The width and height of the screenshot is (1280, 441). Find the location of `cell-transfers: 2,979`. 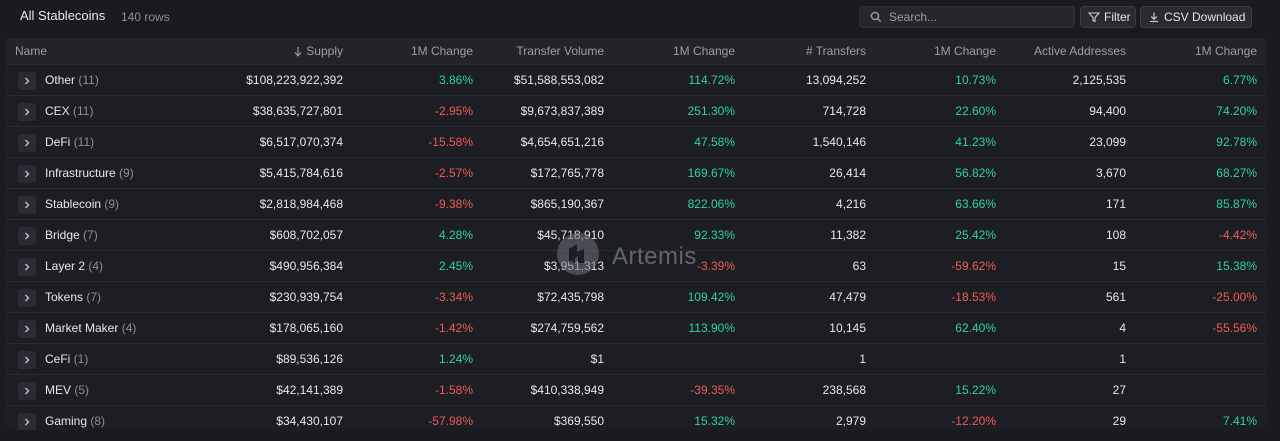

cell-transfers: 2,979 is located at coordinates (850, 421).